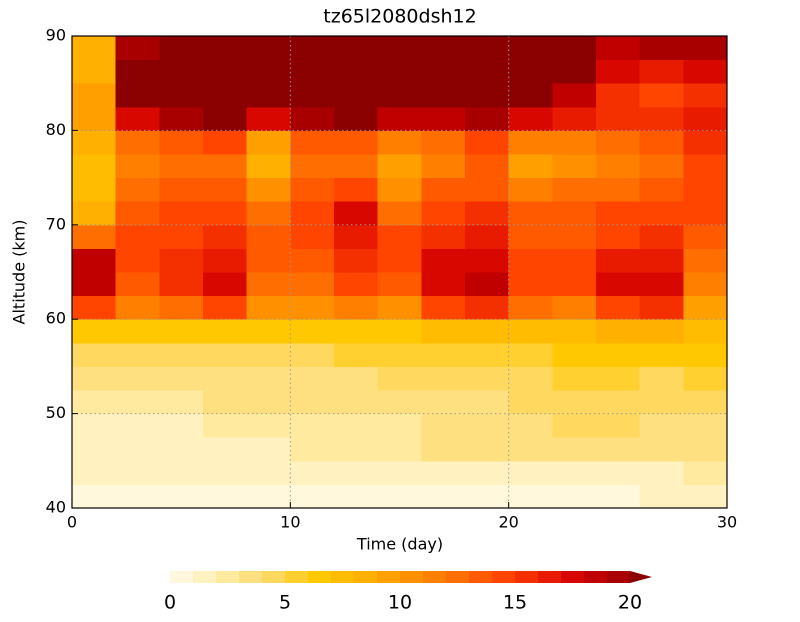 This screenshot has width=800, height=622. What do you see at coordinates (56, 318) in the screenshot?
I see `y-tick-label: 60` at bounding box center [56, 318].